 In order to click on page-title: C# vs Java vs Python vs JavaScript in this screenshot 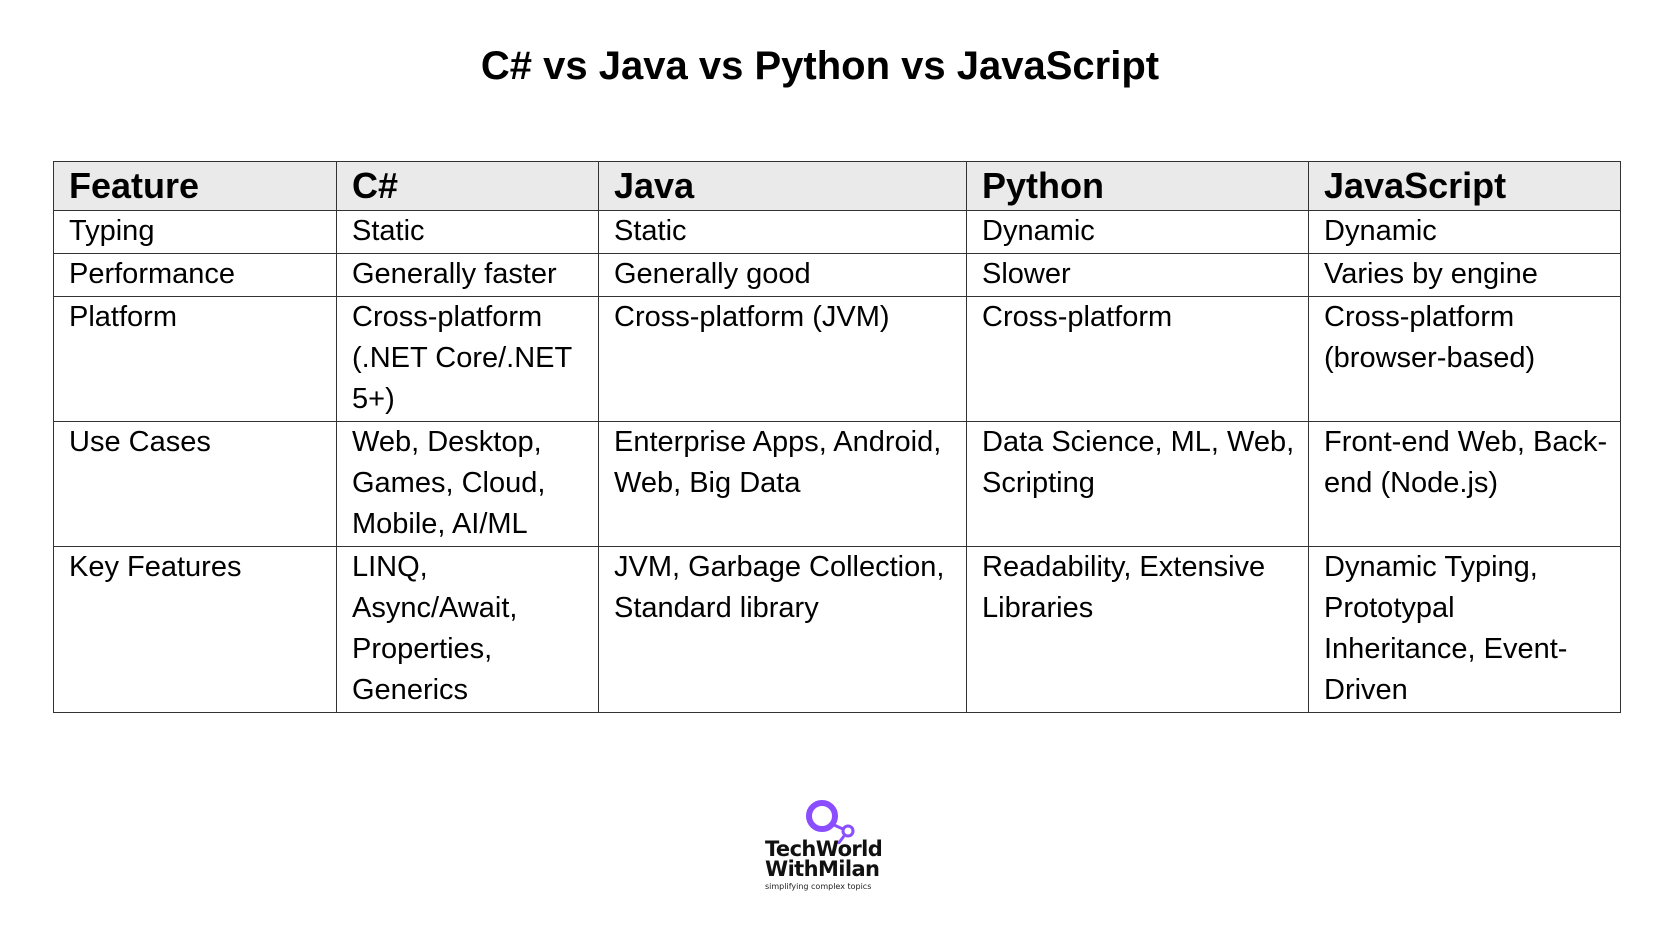, I will do `click(820, 66)`.